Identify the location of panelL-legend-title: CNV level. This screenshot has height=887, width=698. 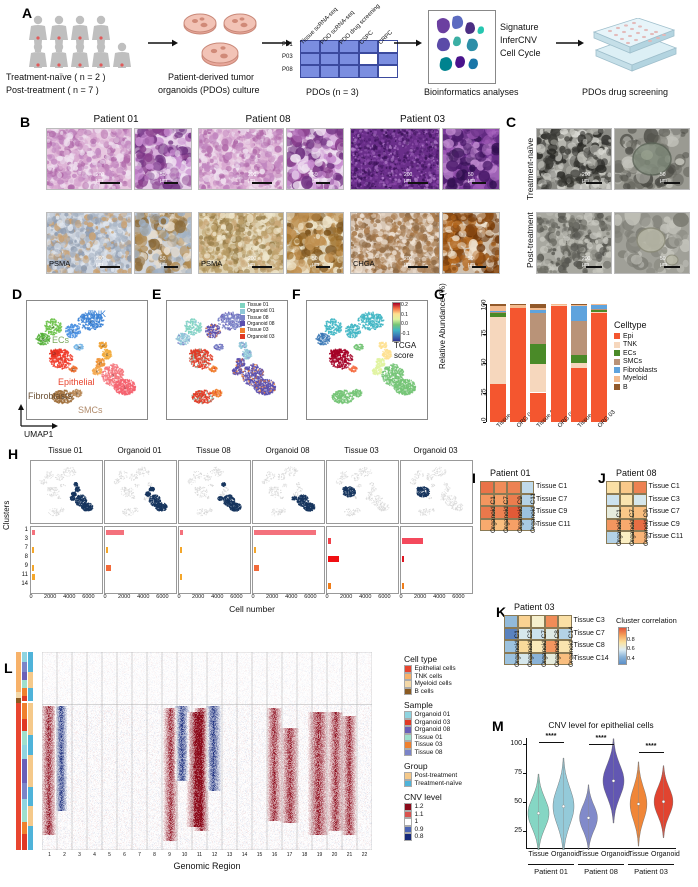
(423, 797).